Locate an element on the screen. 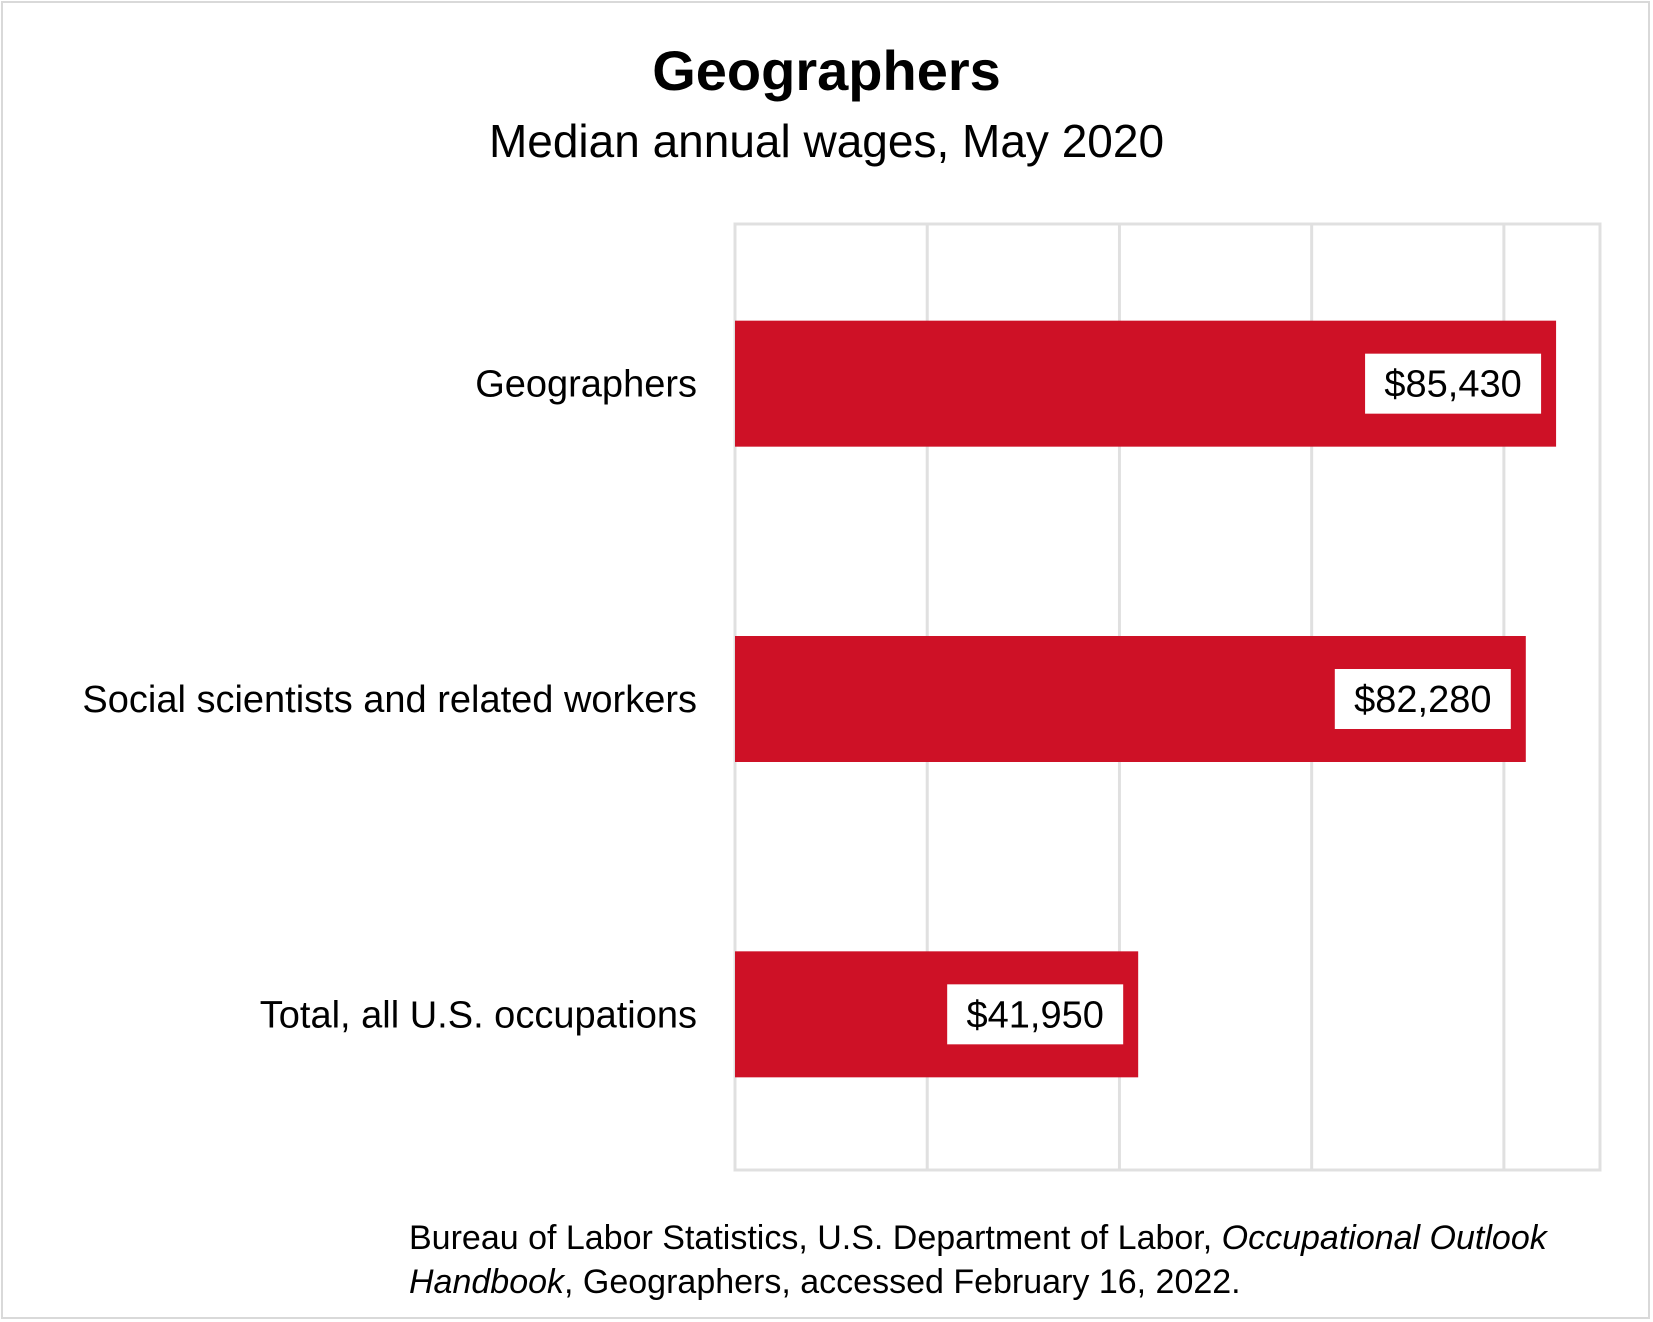 The width and height of the screenshot is (1653, 1322). data-label: $41,950 is located at coordinates (1034, 1015).